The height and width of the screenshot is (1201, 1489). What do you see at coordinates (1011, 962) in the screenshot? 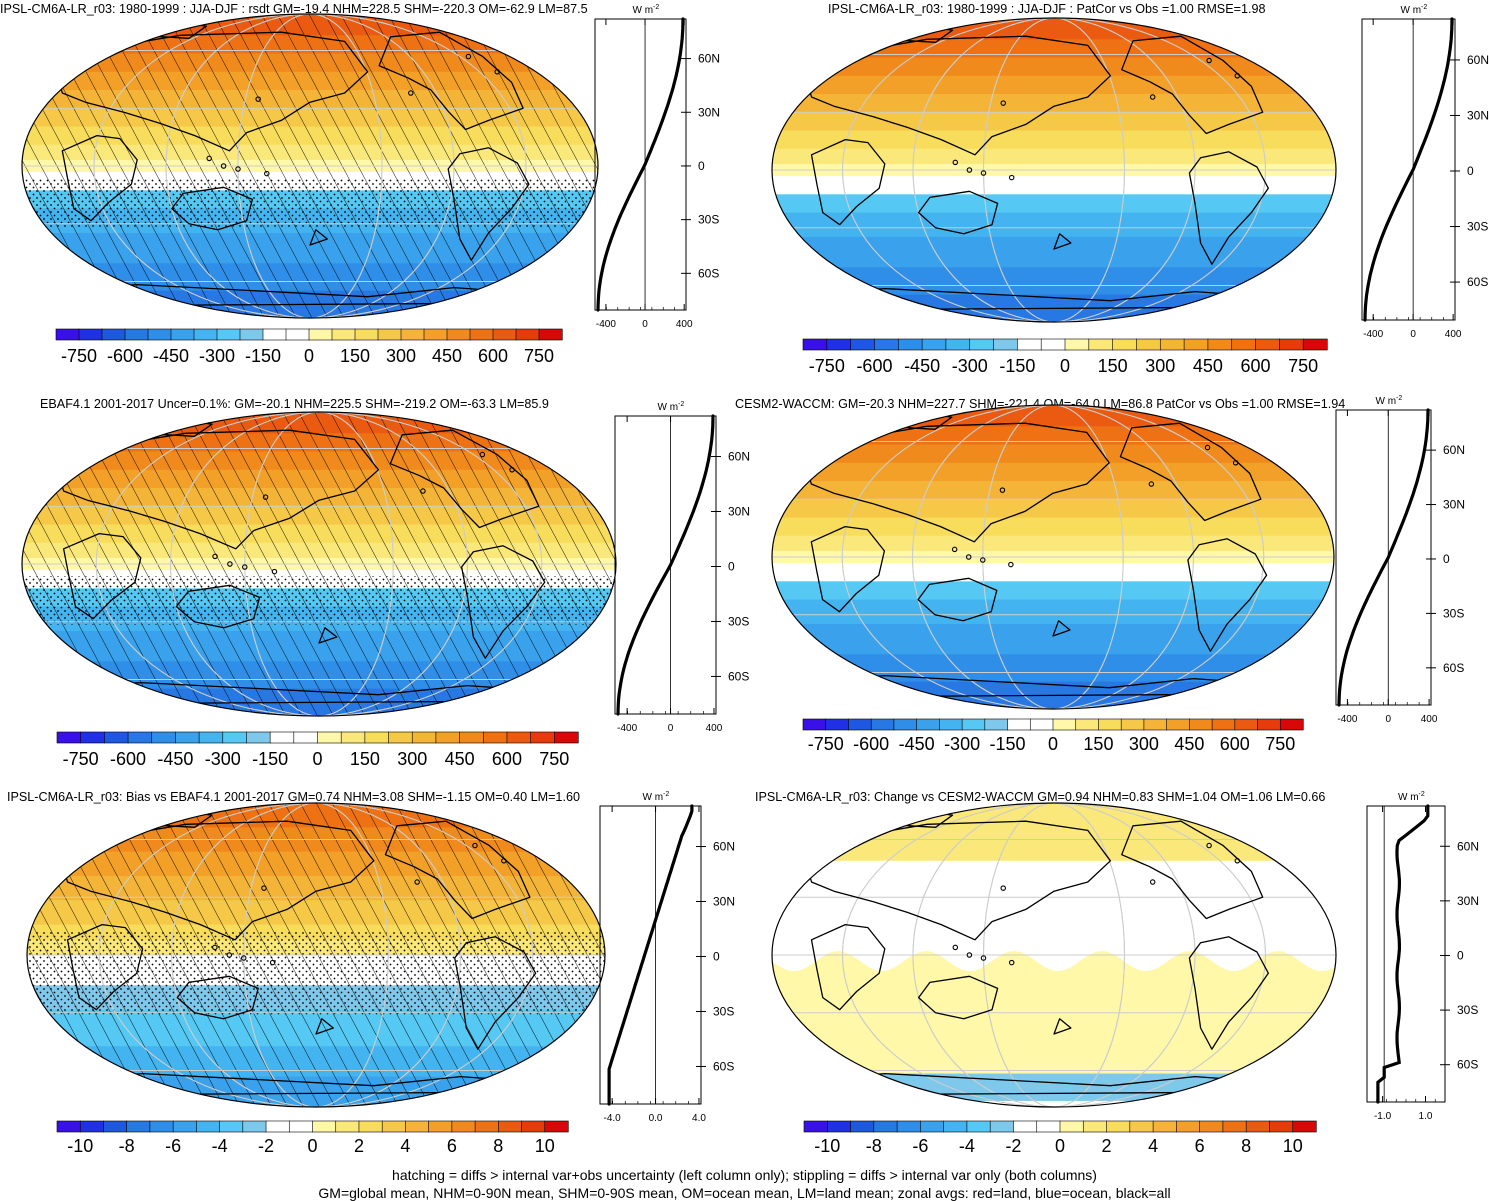
I see `map-5-island` at bounding box center [1011, 962].